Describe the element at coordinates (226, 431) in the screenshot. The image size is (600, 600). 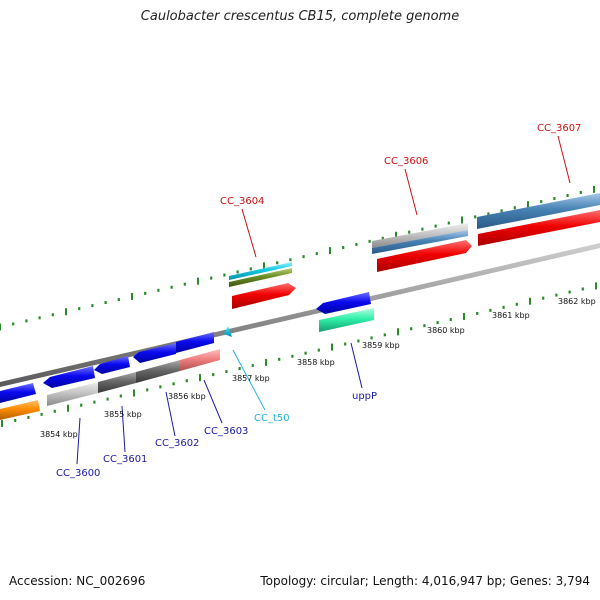
I see `gene-label-cc-3603: CC_3603` at that location.